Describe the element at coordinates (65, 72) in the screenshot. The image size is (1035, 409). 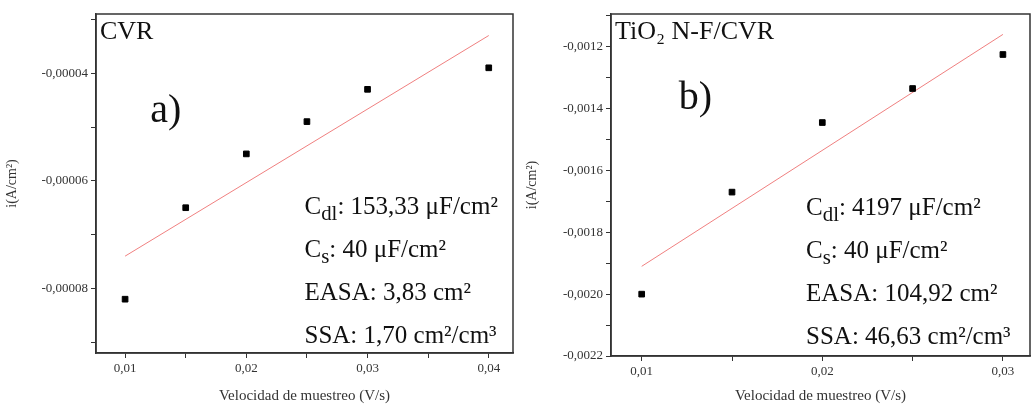
I see `y-tick-label: -0,00004` at that location.